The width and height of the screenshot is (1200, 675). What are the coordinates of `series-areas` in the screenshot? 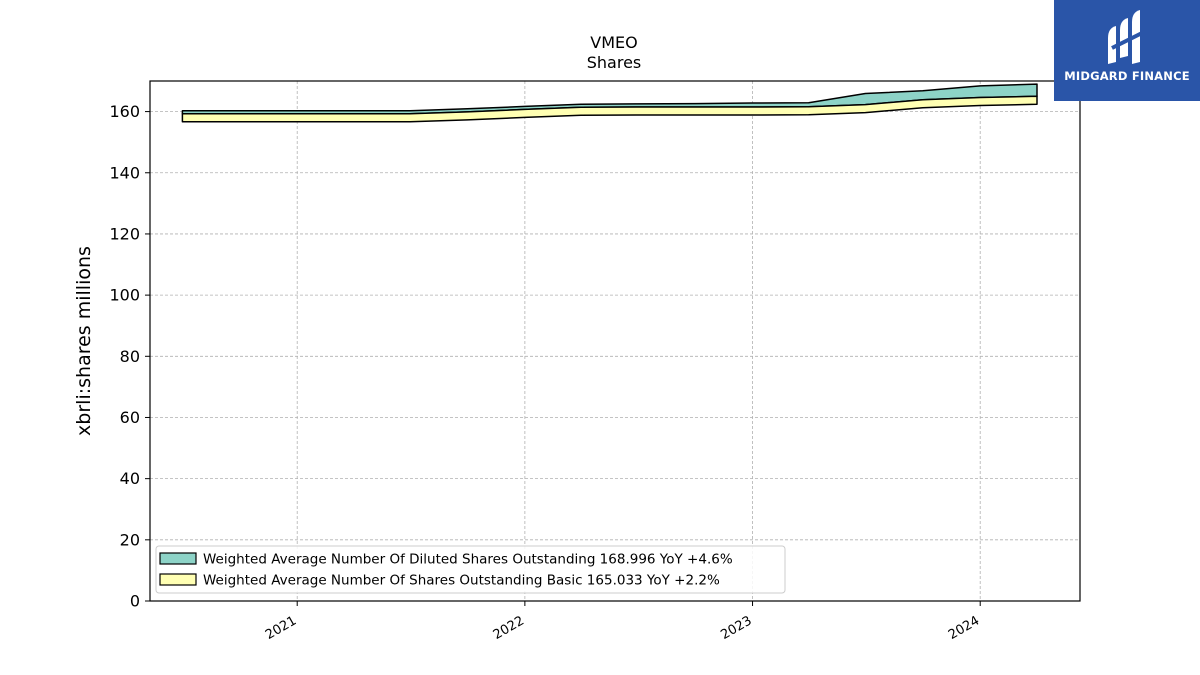 It's located at (609, 103).